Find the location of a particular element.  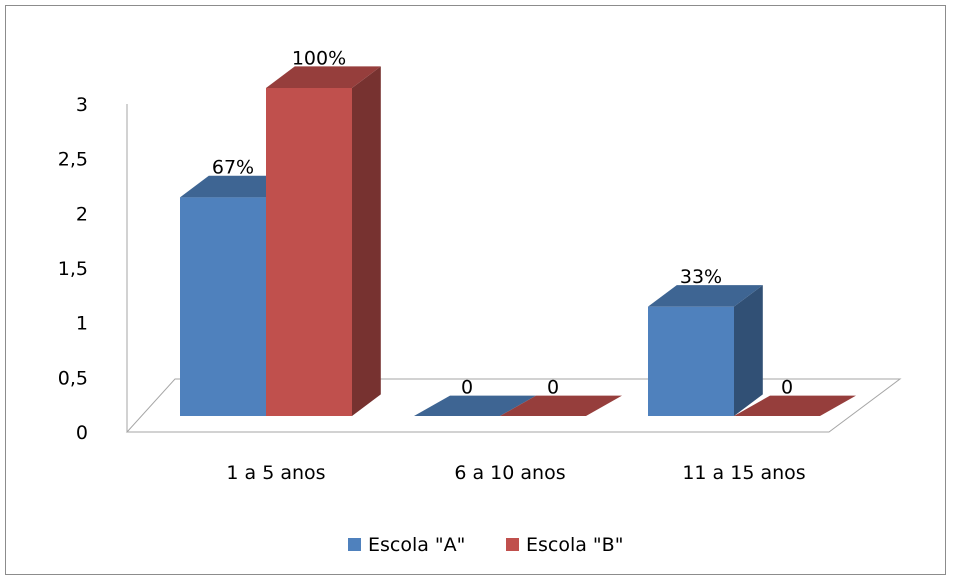

y-tick-label: 2,5 is located at coordinates (73, 160).